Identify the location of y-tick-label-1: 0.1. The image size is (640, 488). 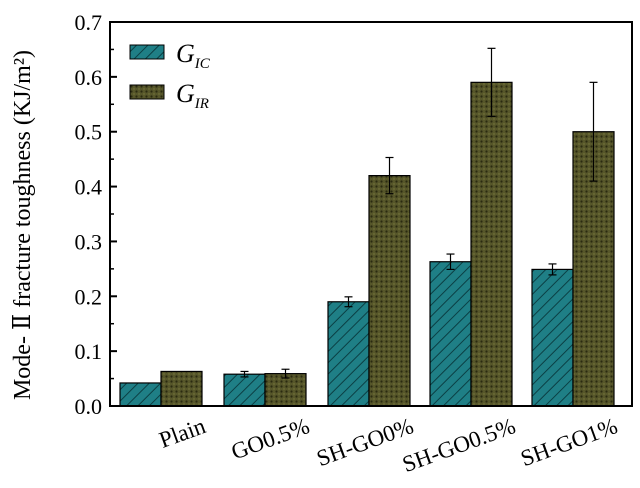
(89, 351).